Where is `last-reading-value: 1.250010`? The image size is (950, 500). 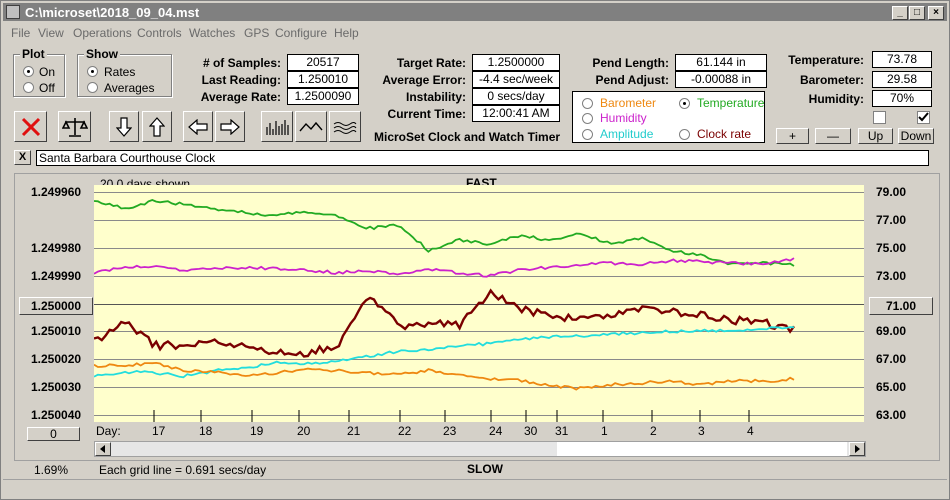
last-reading-value: 1.250010 is located at coordinates (323, 79).